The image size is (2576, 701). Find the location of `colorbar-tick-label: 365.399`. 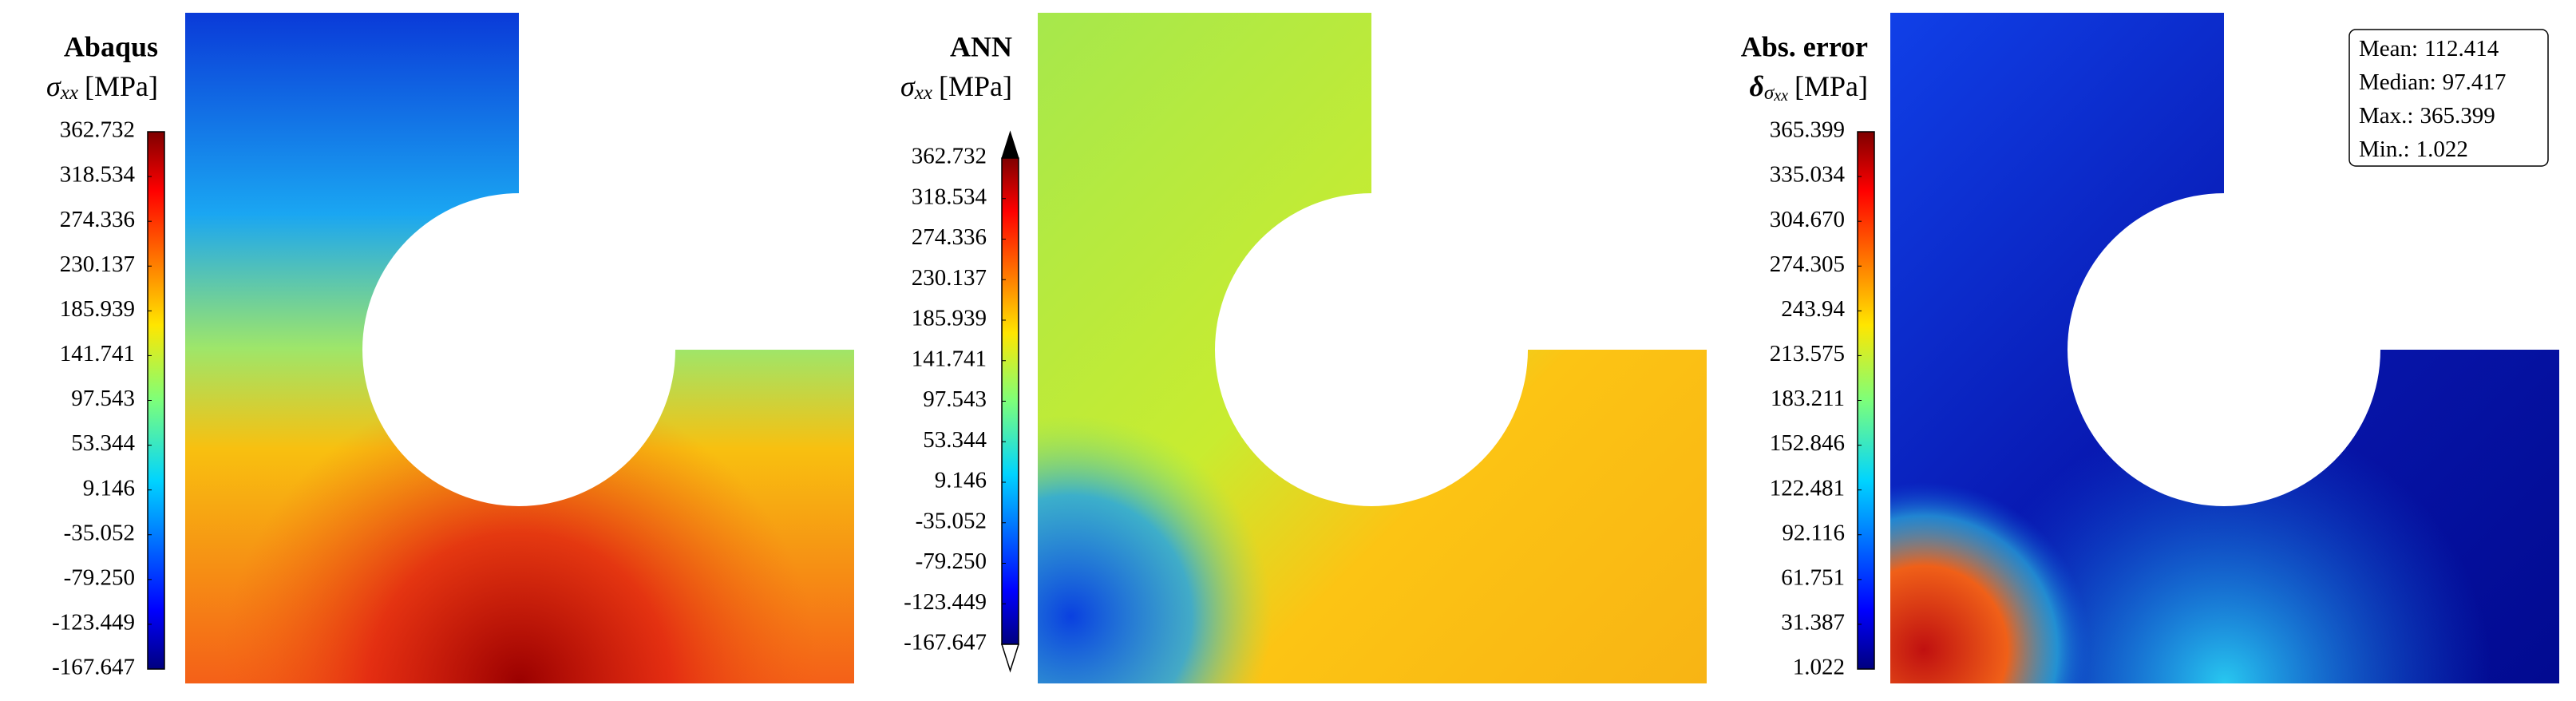

colorbar-tick-label: 365.399 is located at coordinates (1808, 130).